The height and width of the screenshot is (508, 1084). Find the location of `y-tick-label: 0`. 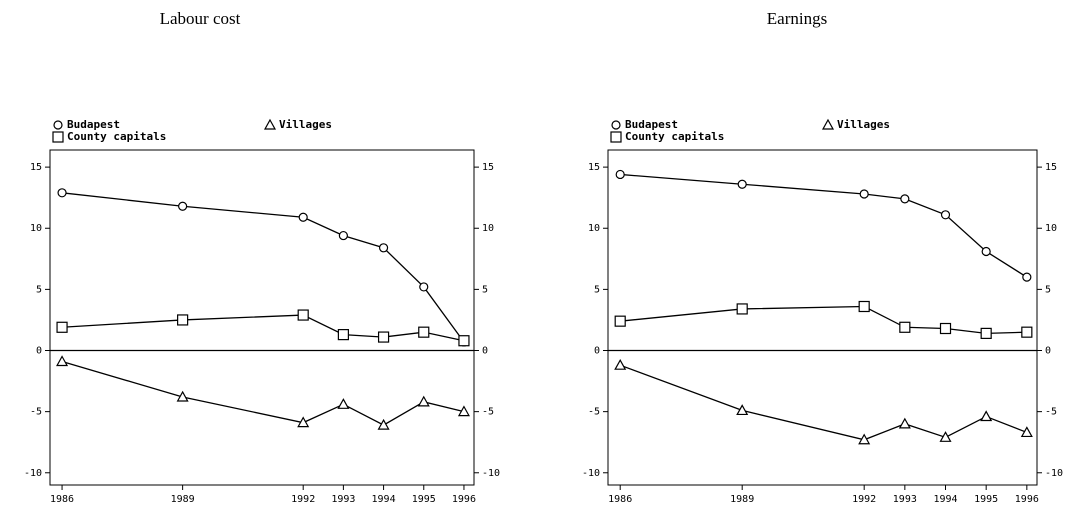

y-tick-label: 0 is located at coordinates (39, 351).